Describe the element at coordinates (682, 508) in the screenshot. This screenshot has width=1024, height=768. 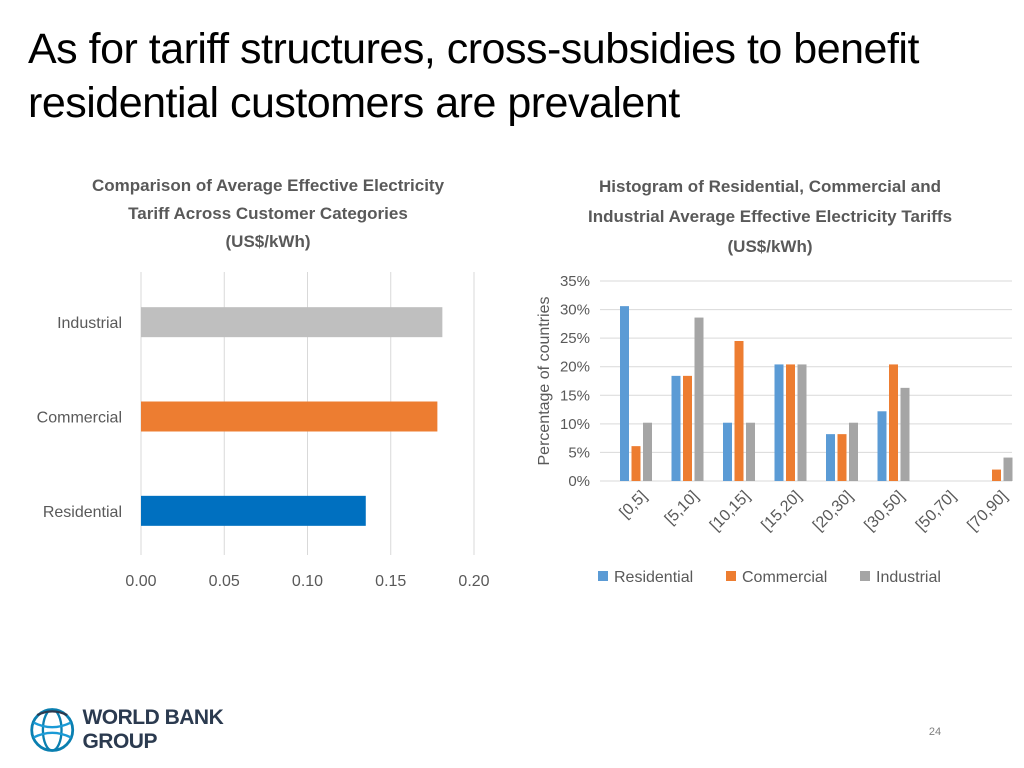
I see `hist-category-label: [5,10]` at that location.